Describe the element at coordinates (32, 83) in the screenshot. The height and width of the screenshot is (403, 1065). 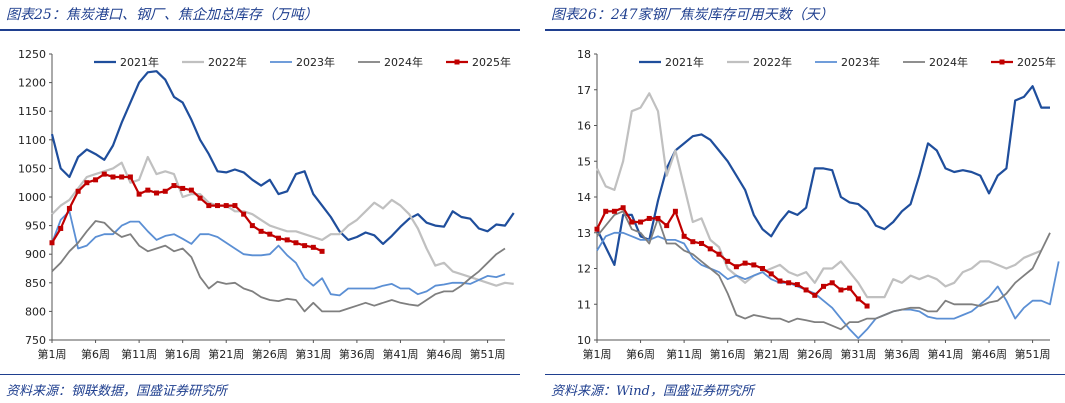
I see `y-tick-label: 1200` at that location.